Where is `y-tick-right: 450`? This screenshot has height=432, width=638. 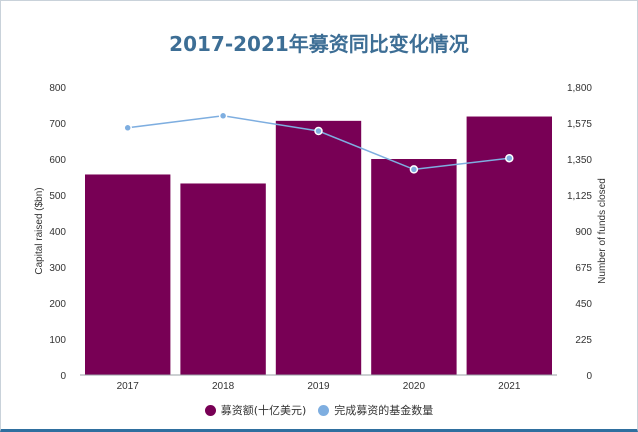
y-tick-right: 450 is located at coordinates (583, 304).